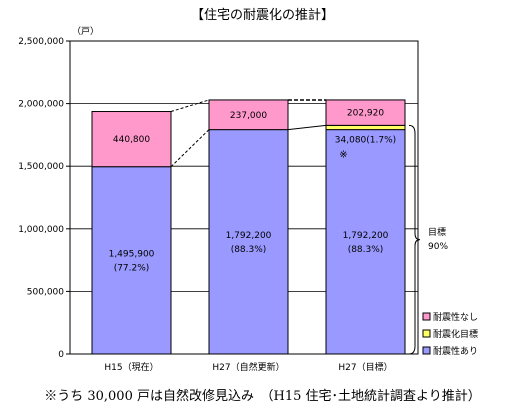  I want to click on target-label: 目標, so click(437, 232).